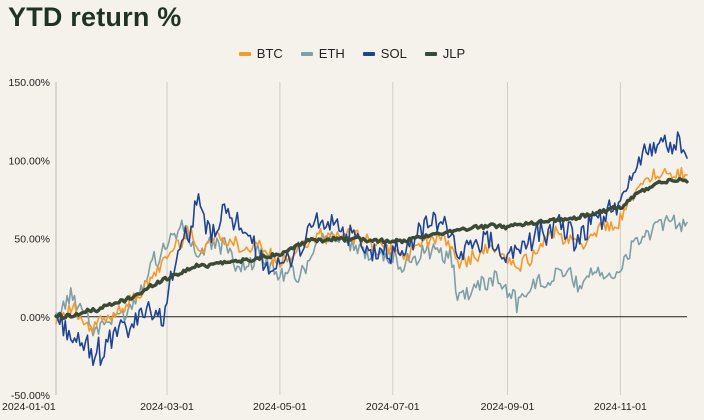 The width and height of the screenshot is (704, 420). What do you see at coordinates (35, 318) in the screenshot?
I see `y-tick-label: 0.00%` at bounding box center [35, 318].